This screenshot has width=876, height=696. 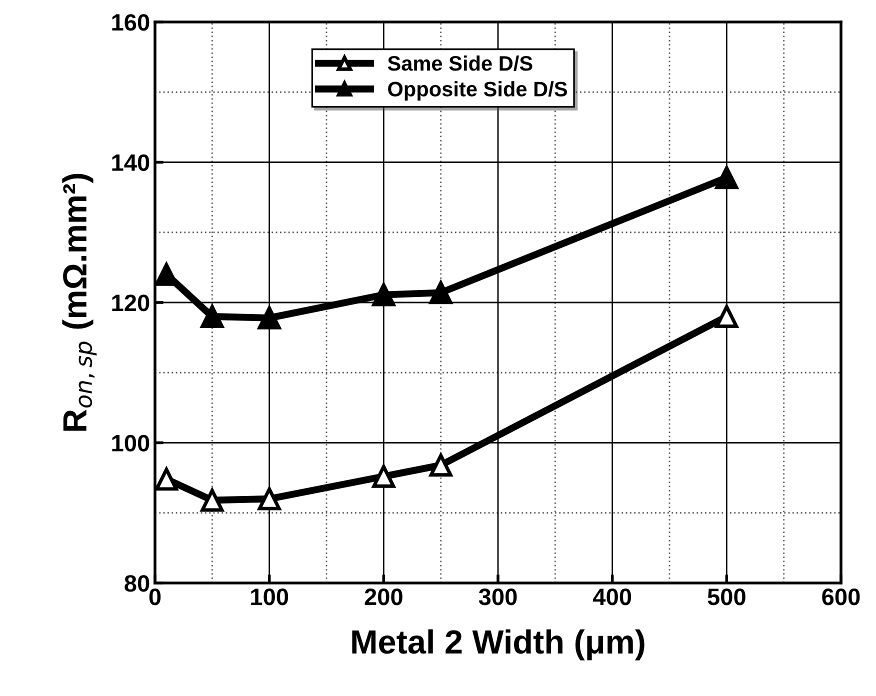 I want to click on x-tick-label: 600, so click(x=841, y=597).